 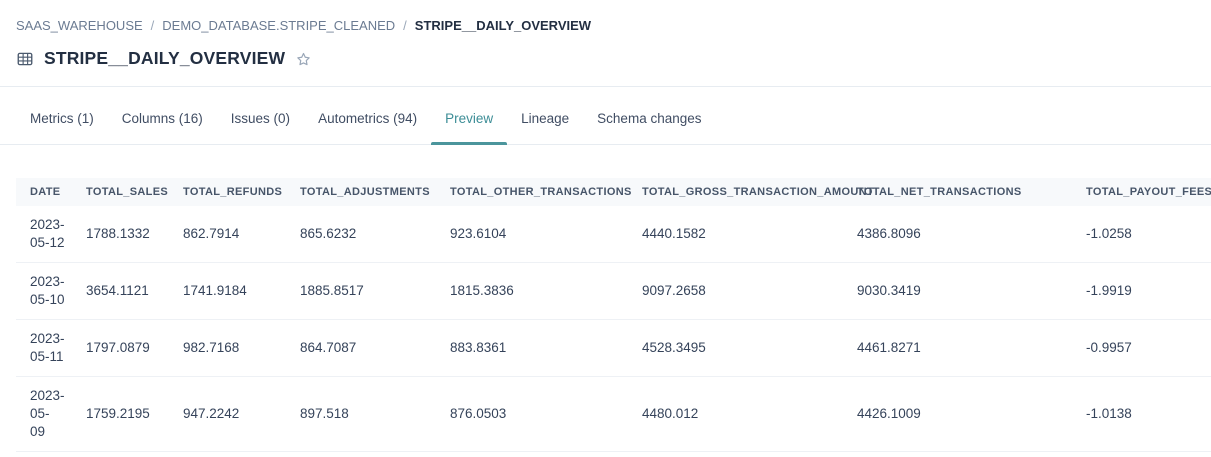 What do you see at coordinates (749, 234) in the screenshot?
I see `table-cell: 4440.1582` at bounding box center [749, 234].